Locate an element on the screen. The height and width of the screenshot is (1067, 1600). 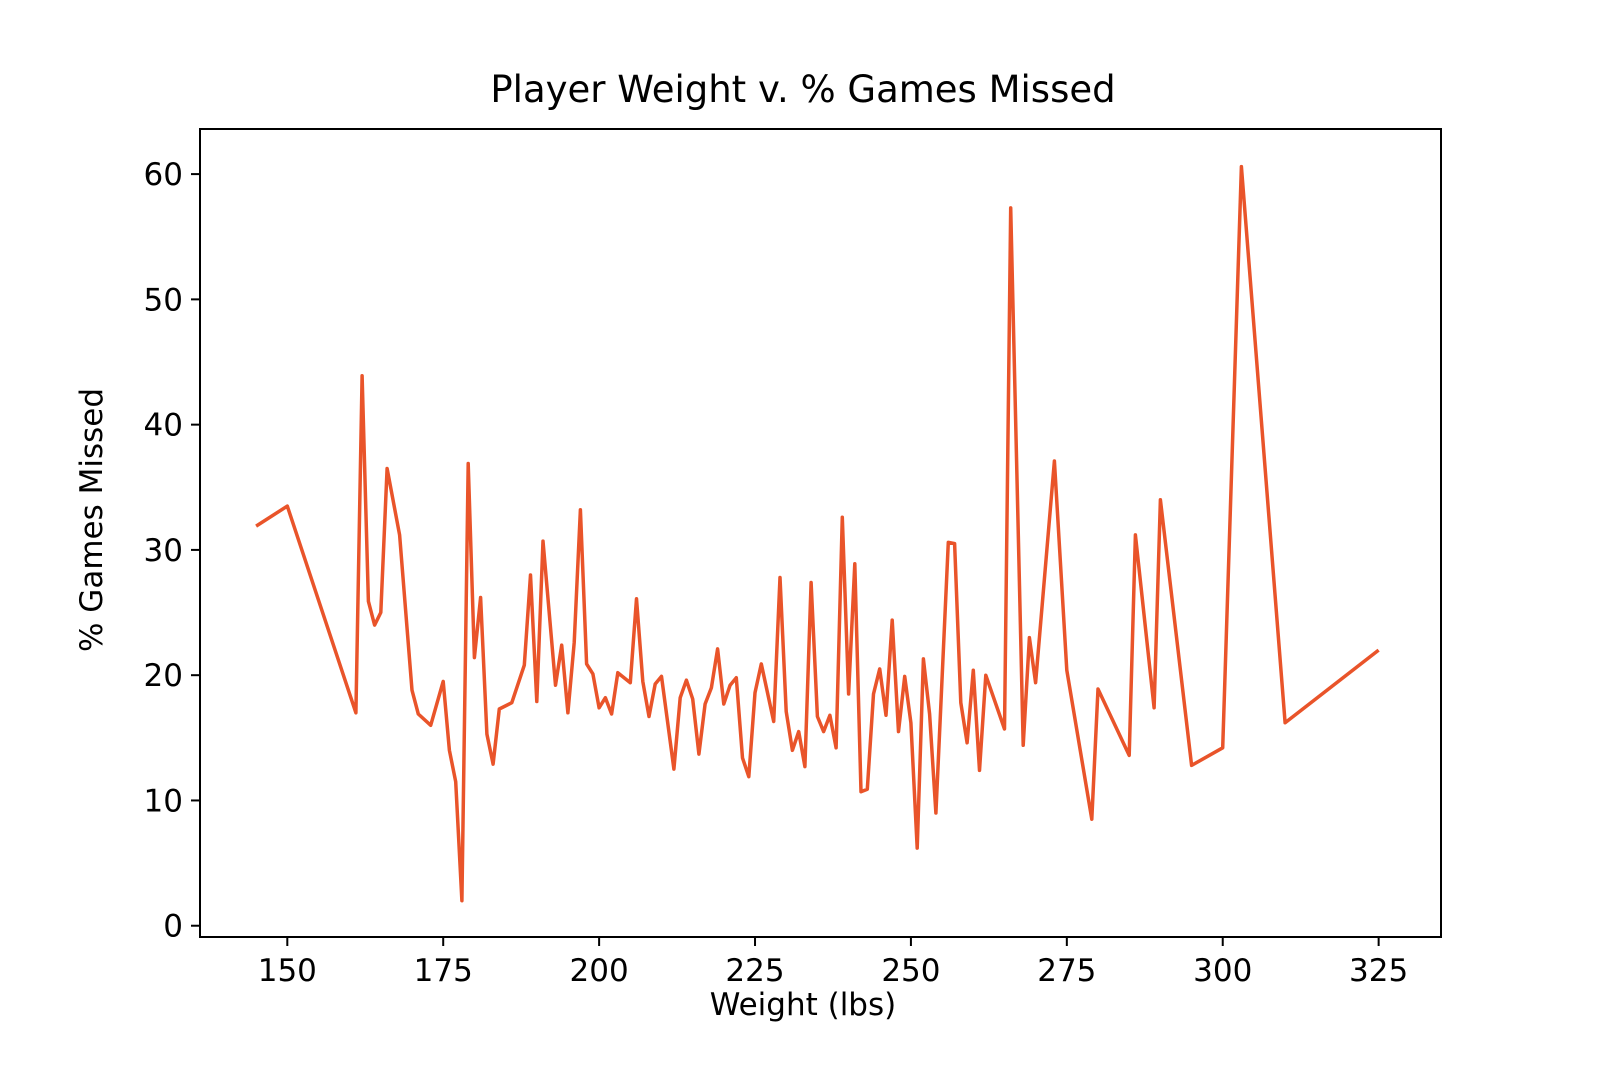
y-tick-label: 60 is located at coordinates (163, 175).